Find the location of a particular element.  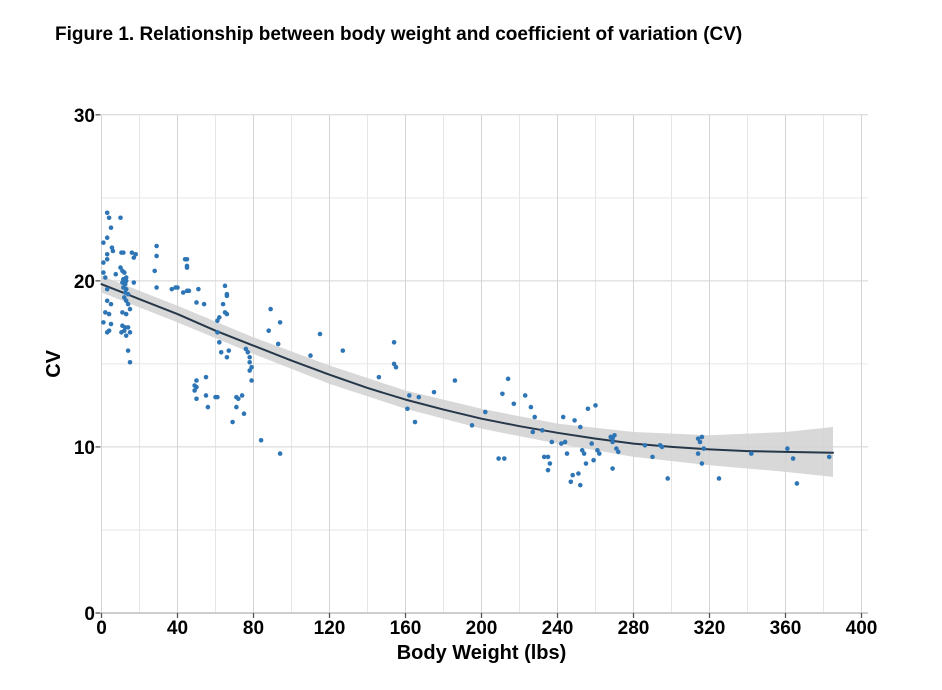

y-axis-tick-label: 30 is located at coordinates (84, 116).